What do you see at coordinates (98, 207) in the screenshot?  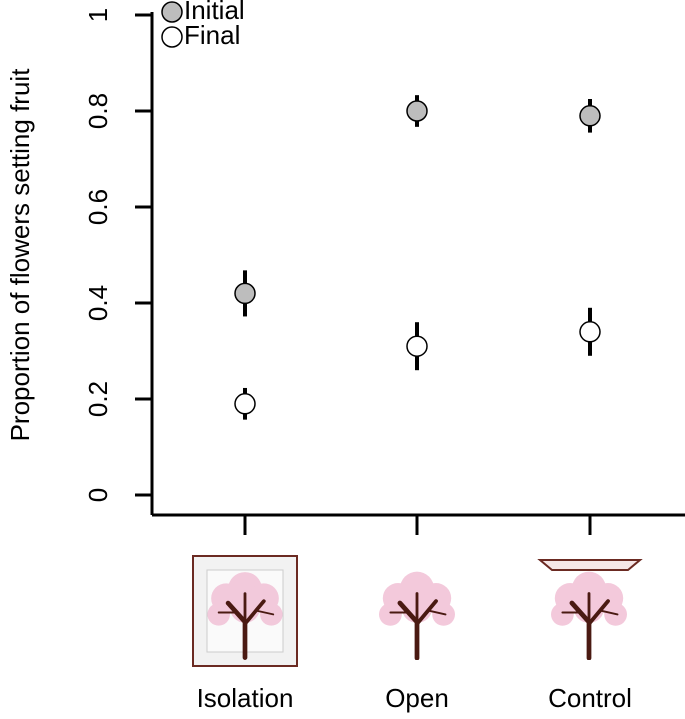 I see `y-tick-label: 0.6` at bounding box center [98, 207].